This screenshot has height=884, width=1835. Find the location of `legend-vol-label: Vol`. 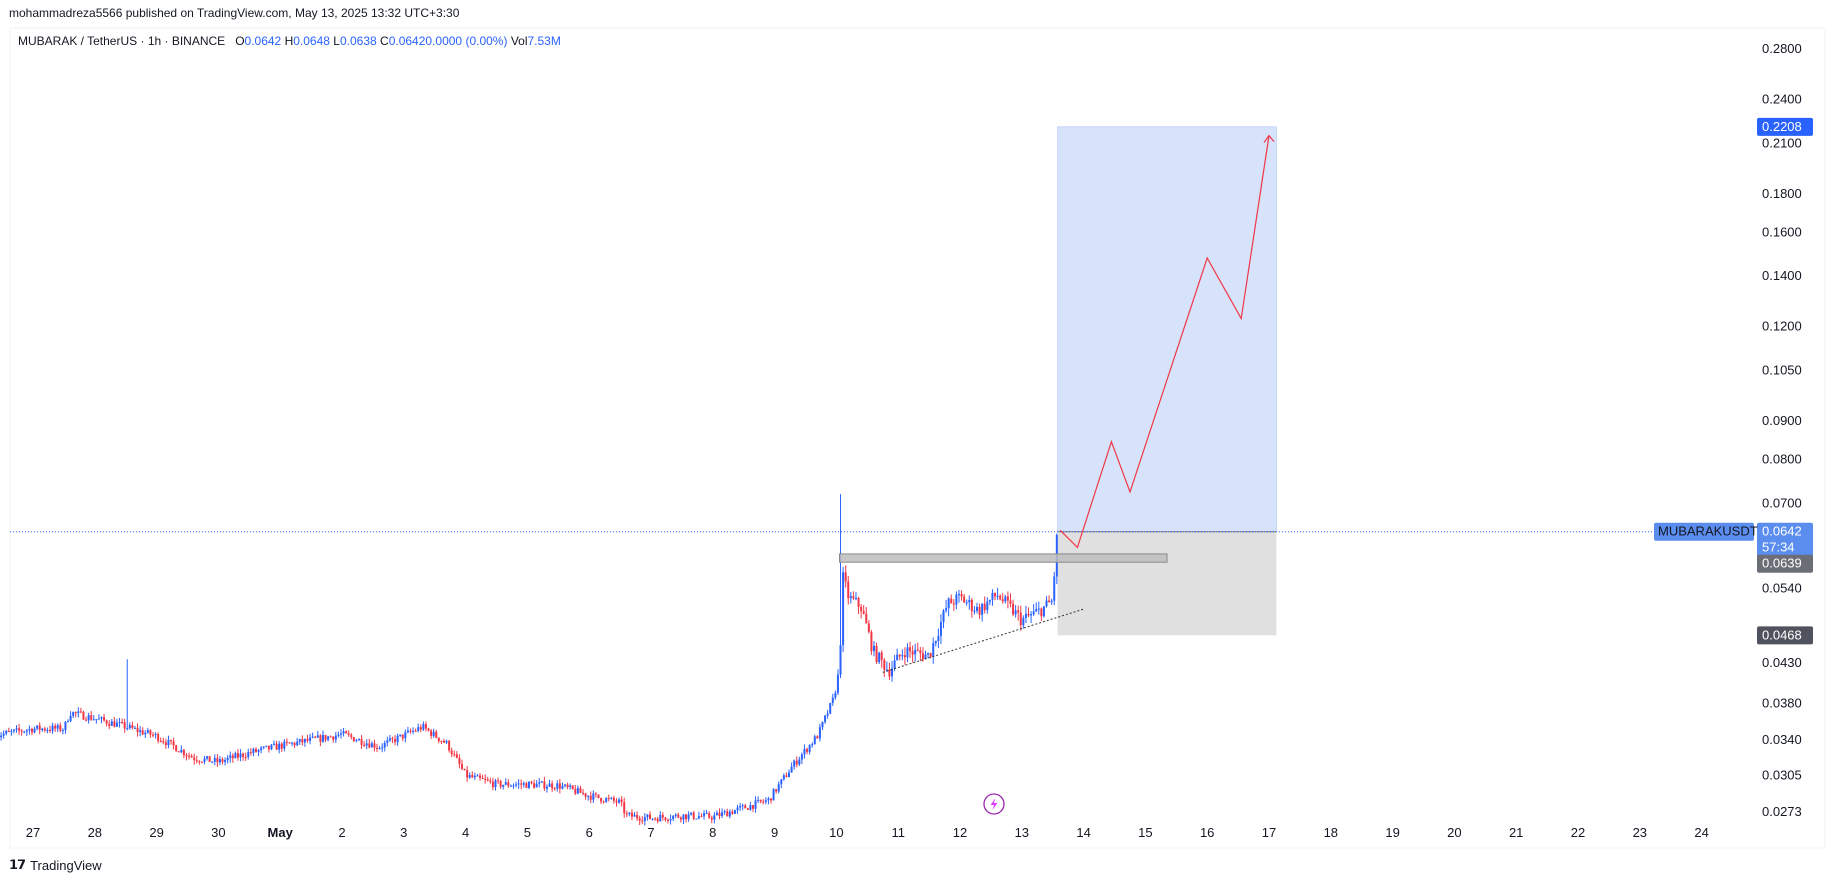

legend-vol-label: Vol is located at coordinates (519, 41).